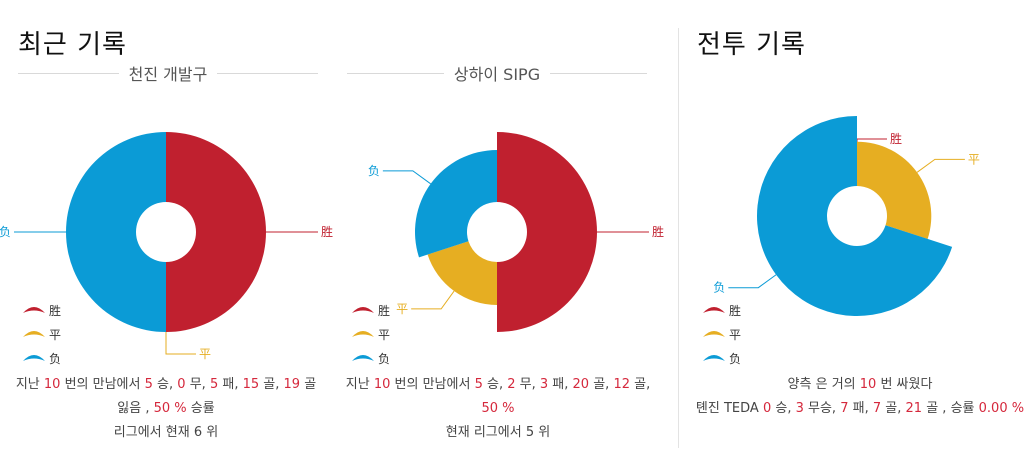 The height and width of the screenshot is (464, 1035). I want to click on team1-legend: 胜 平 负, so click(41, 334).